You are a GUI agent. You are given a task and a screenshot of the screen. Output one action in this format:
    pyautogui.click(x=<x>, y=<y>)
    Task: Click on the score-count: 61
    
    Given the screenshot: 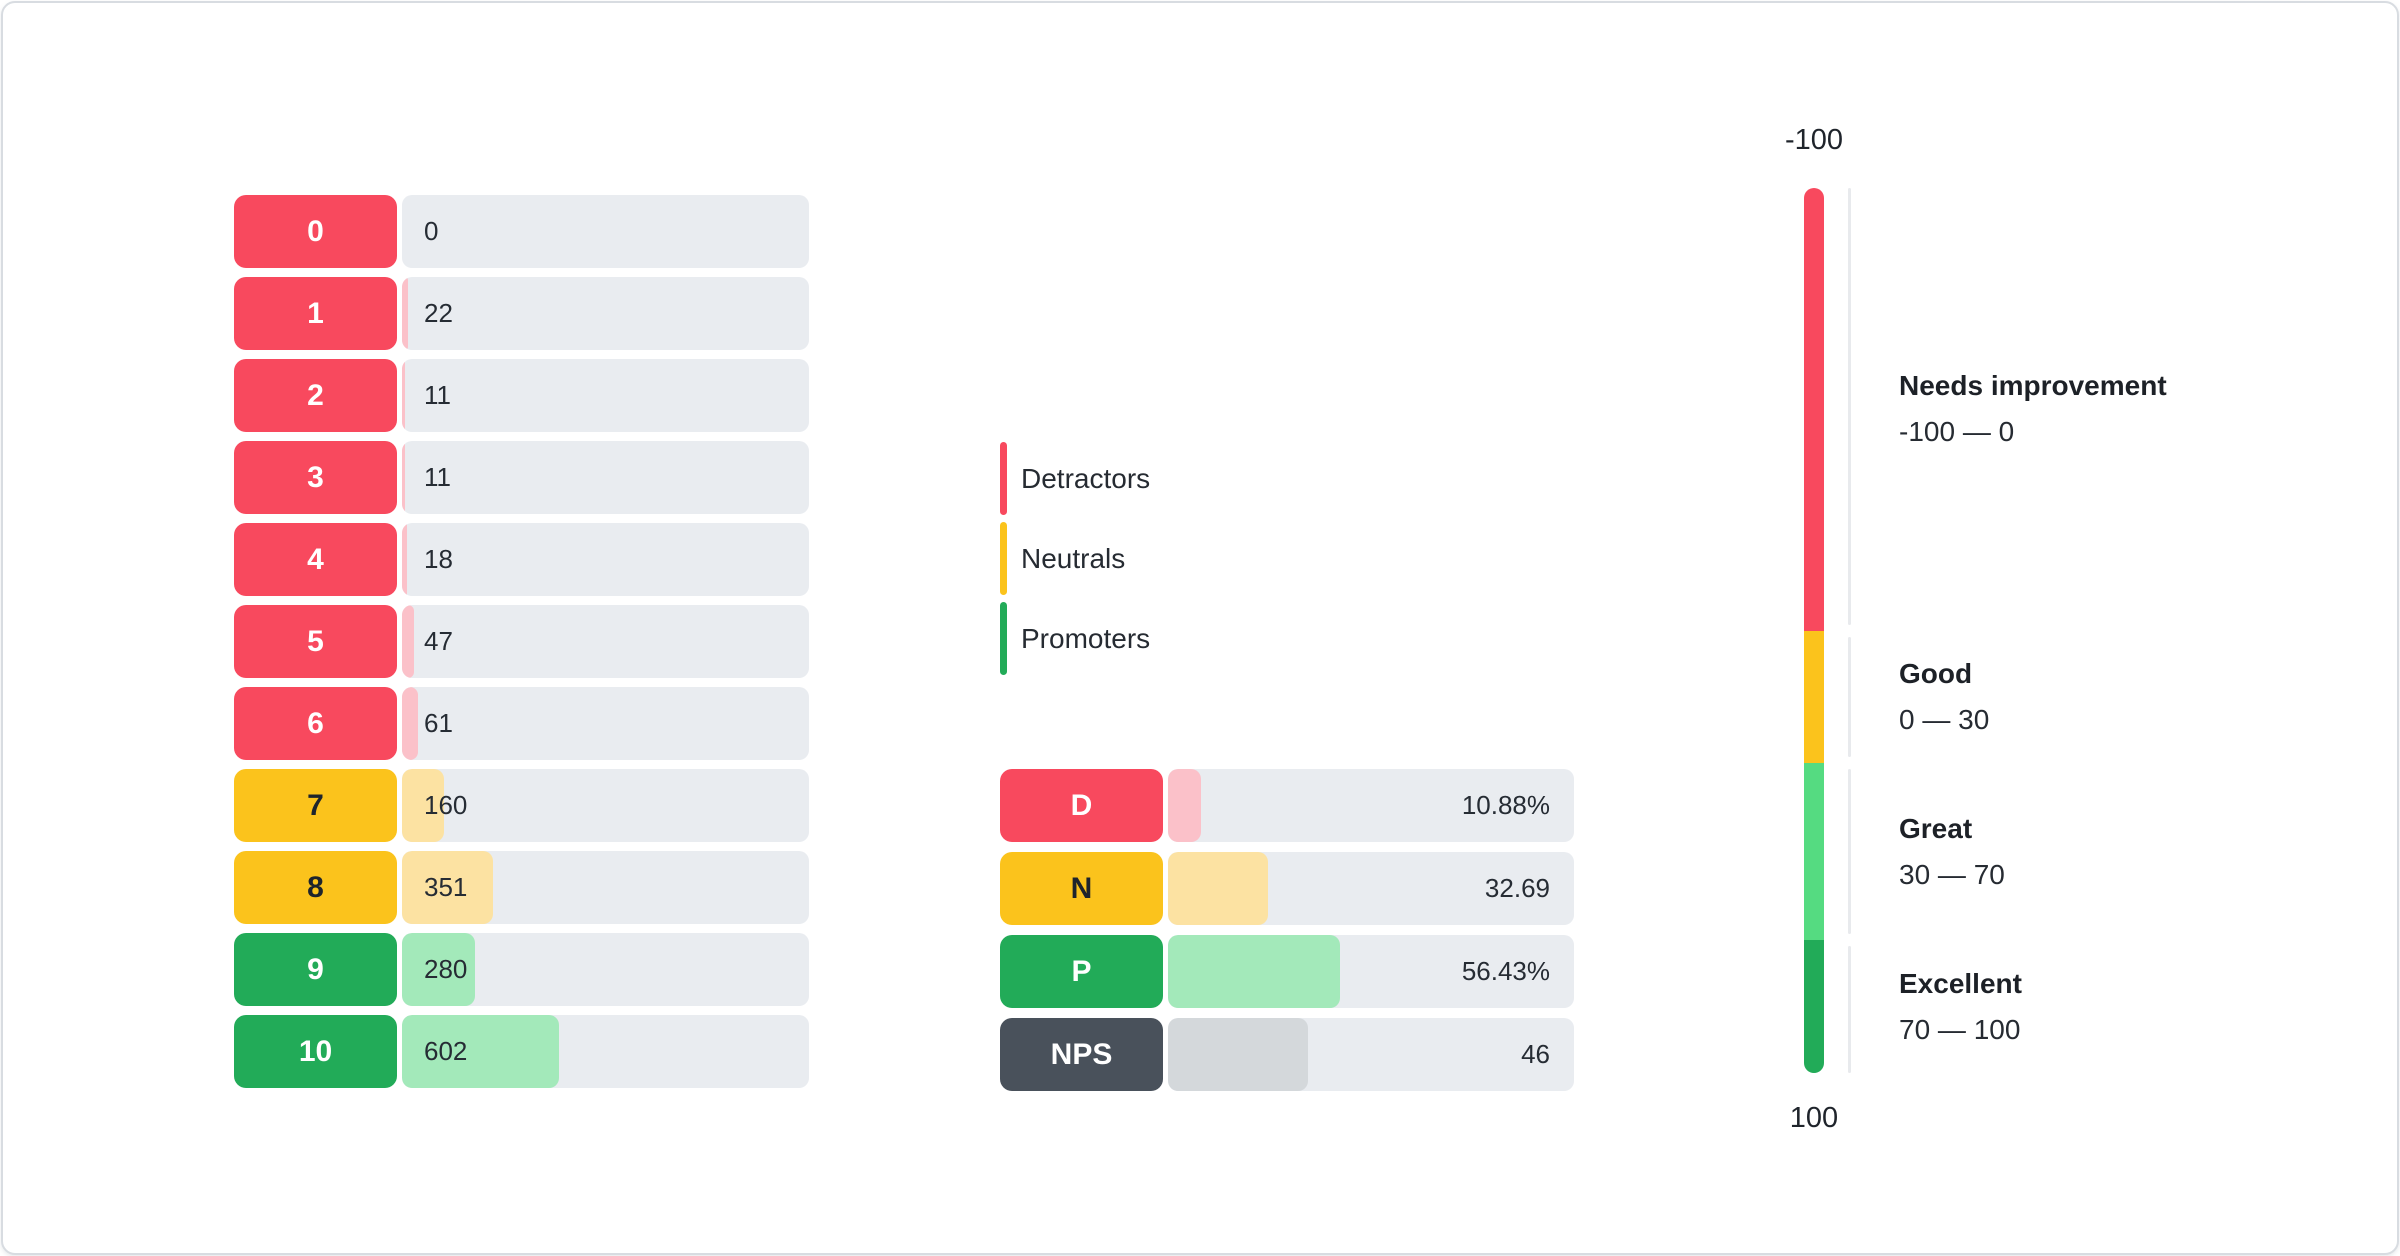 What is the action you would take?
    pyautogui.click(x=438, y=723)
    